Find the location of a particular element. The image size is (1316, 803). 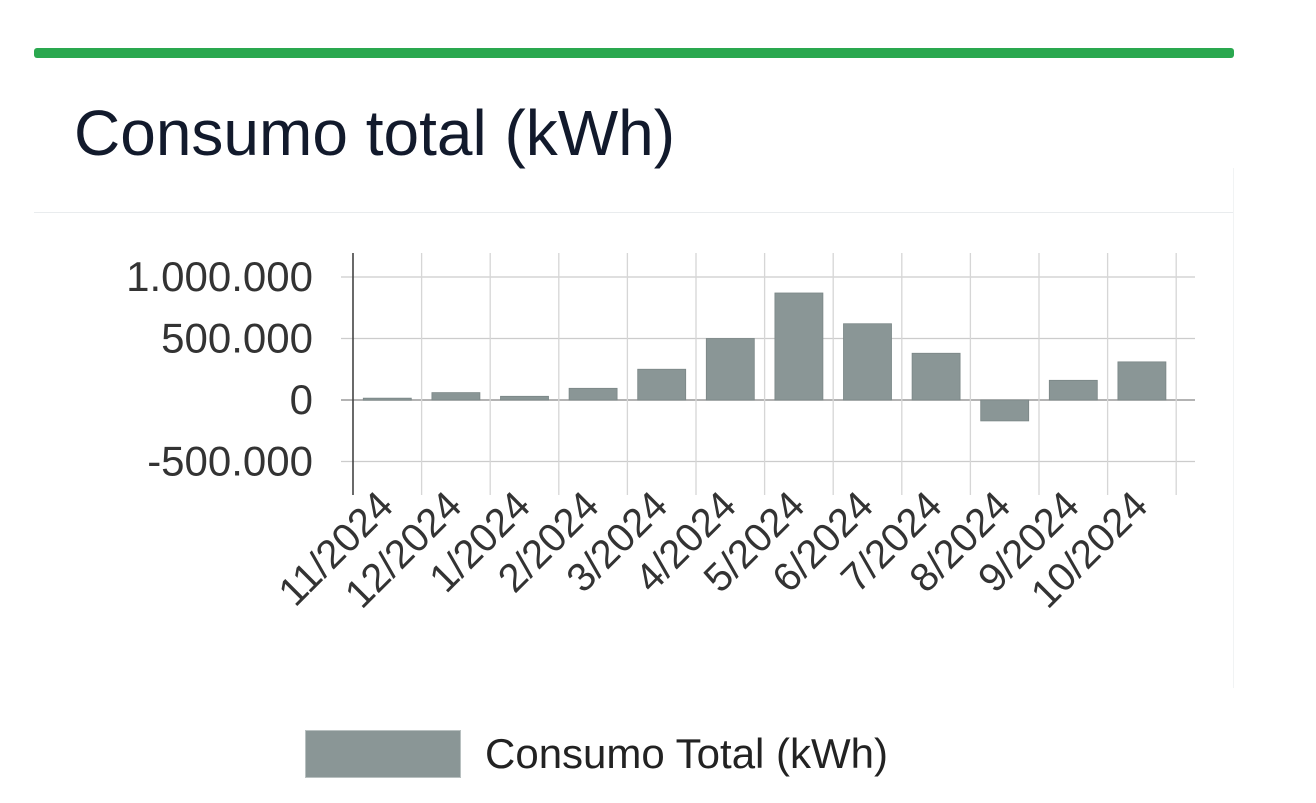

y-tick-label: 0 is located at coordinates (301, 399).